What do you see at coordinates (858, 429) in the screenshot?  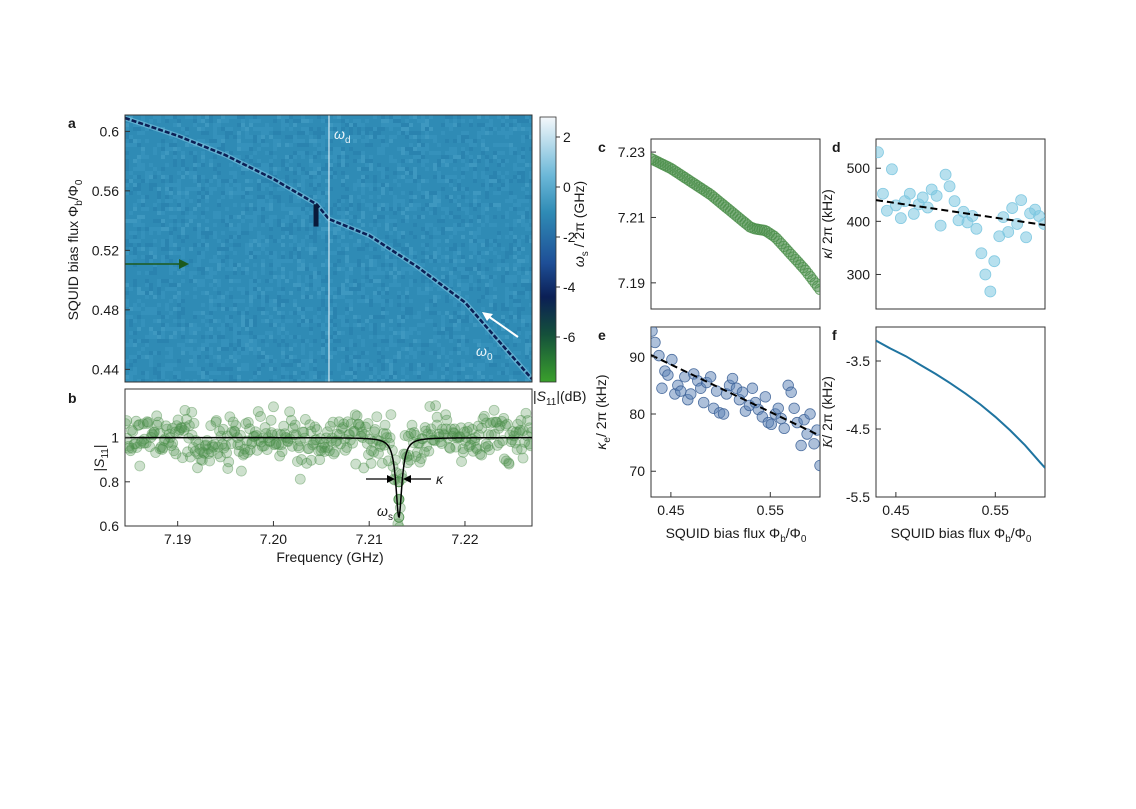 I see `panel-f-ytick-label: -4.5` at bounding box center [858, 429].